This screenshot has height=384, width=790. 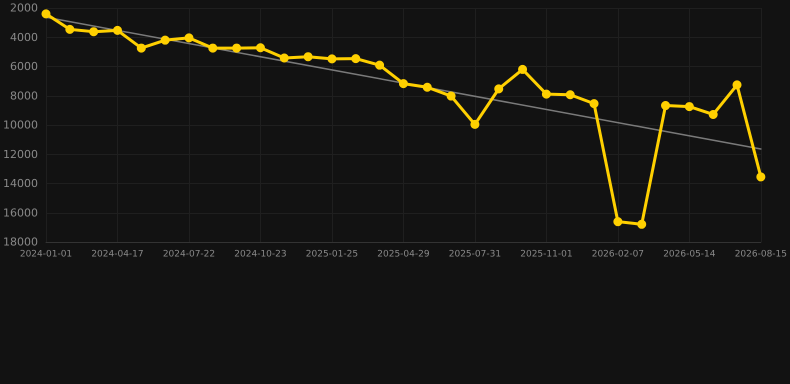 What do you see at coordinates (618, 255) in the screenshot?
I see `x-tick-label: 2026-02-07` at bounding box center [618, 255].